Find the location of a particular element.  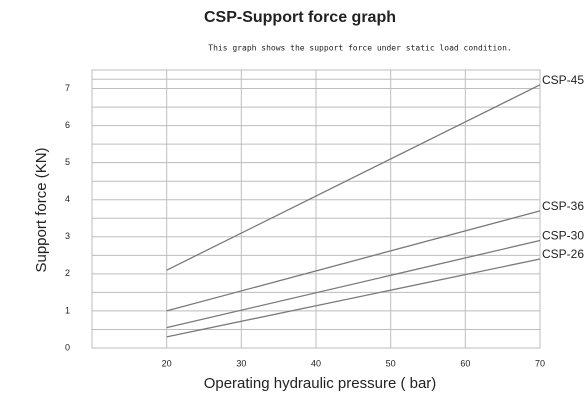

x-tick-label: 70 is located at coordinates (540, 363).